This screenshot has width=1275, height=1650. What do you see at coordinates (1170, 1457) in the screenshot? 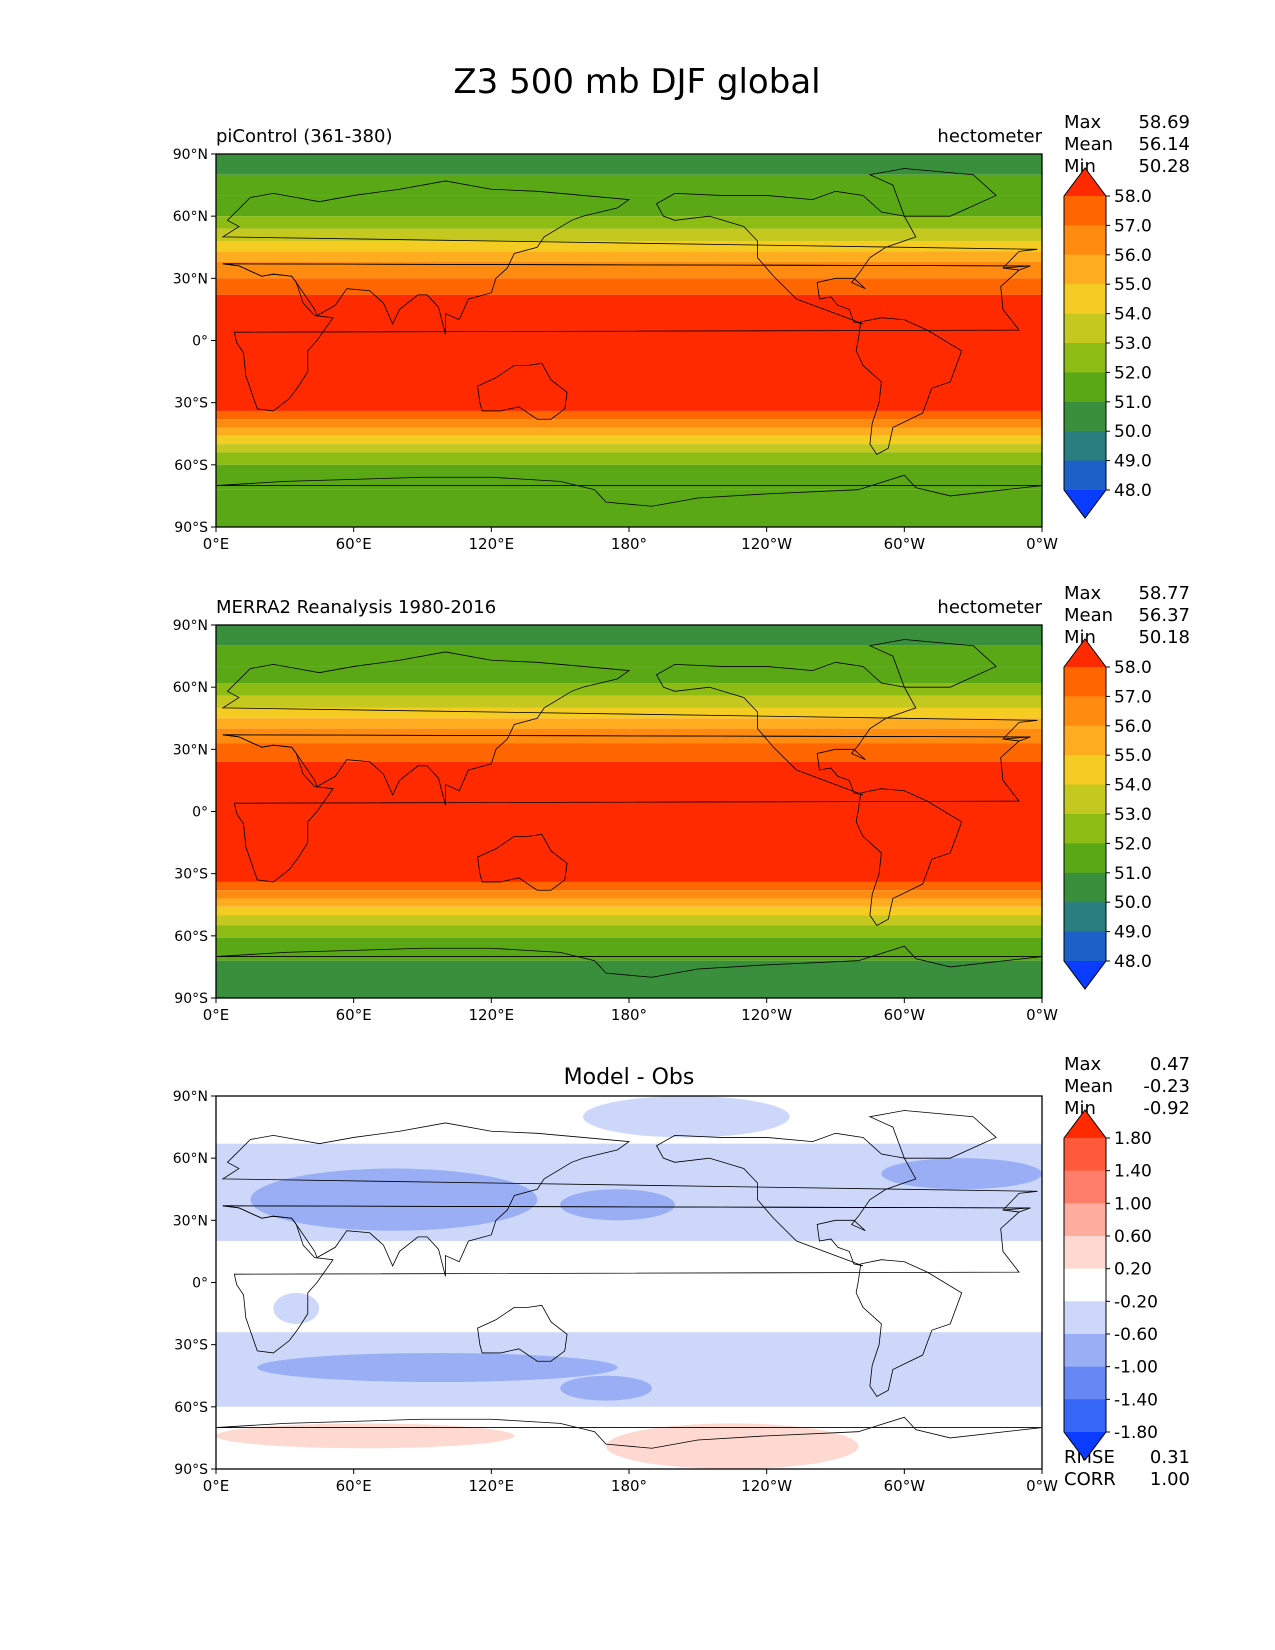
I see `metric-value: 0.31` at bounding box center [1170, 1457].